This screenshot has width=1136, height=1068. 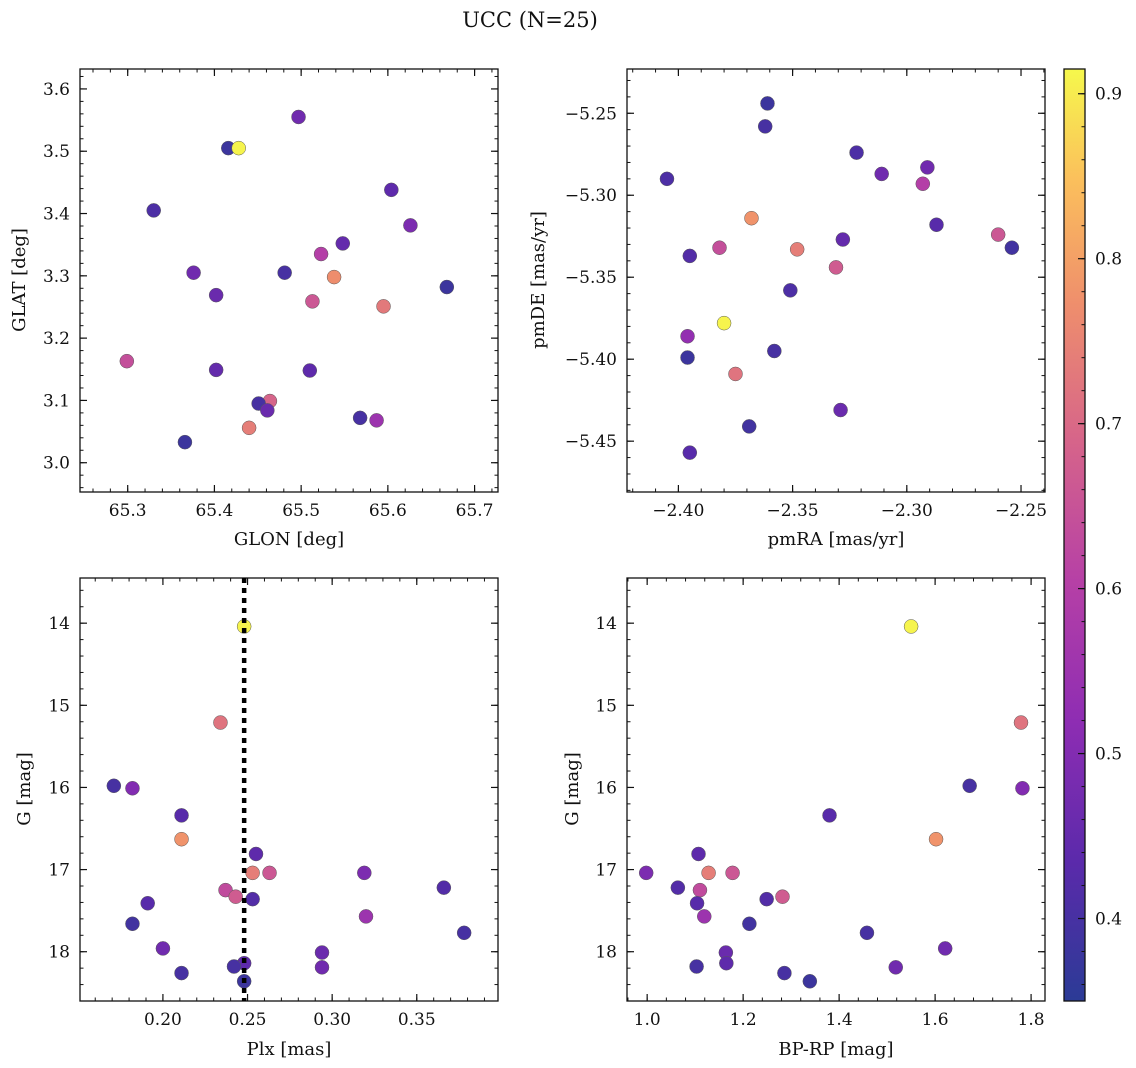 What do you see at coordinates (59, 706) in the screenshot?
I see `y-tick-label: 15` at bounding box center [59, 706].